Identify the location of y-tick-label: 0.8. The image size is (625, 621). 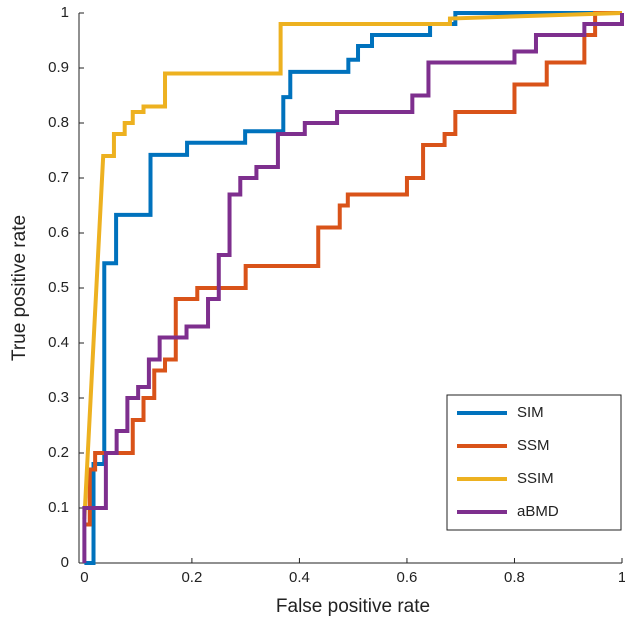
(58, 122).